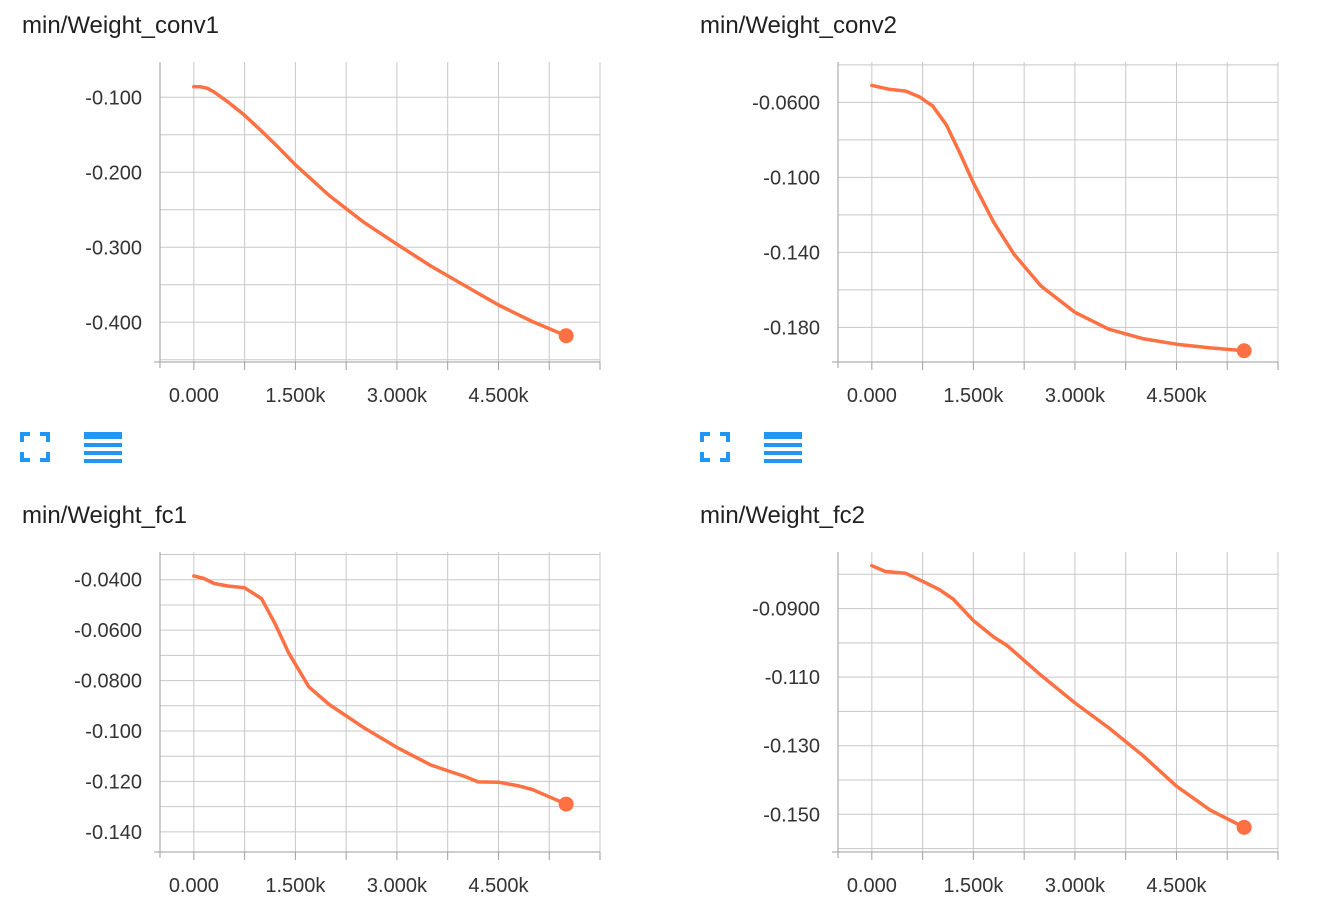 This screenshot has height=922, width=1336. I want to click on chart-title: min/Weight_conv2, so click(798, 25).